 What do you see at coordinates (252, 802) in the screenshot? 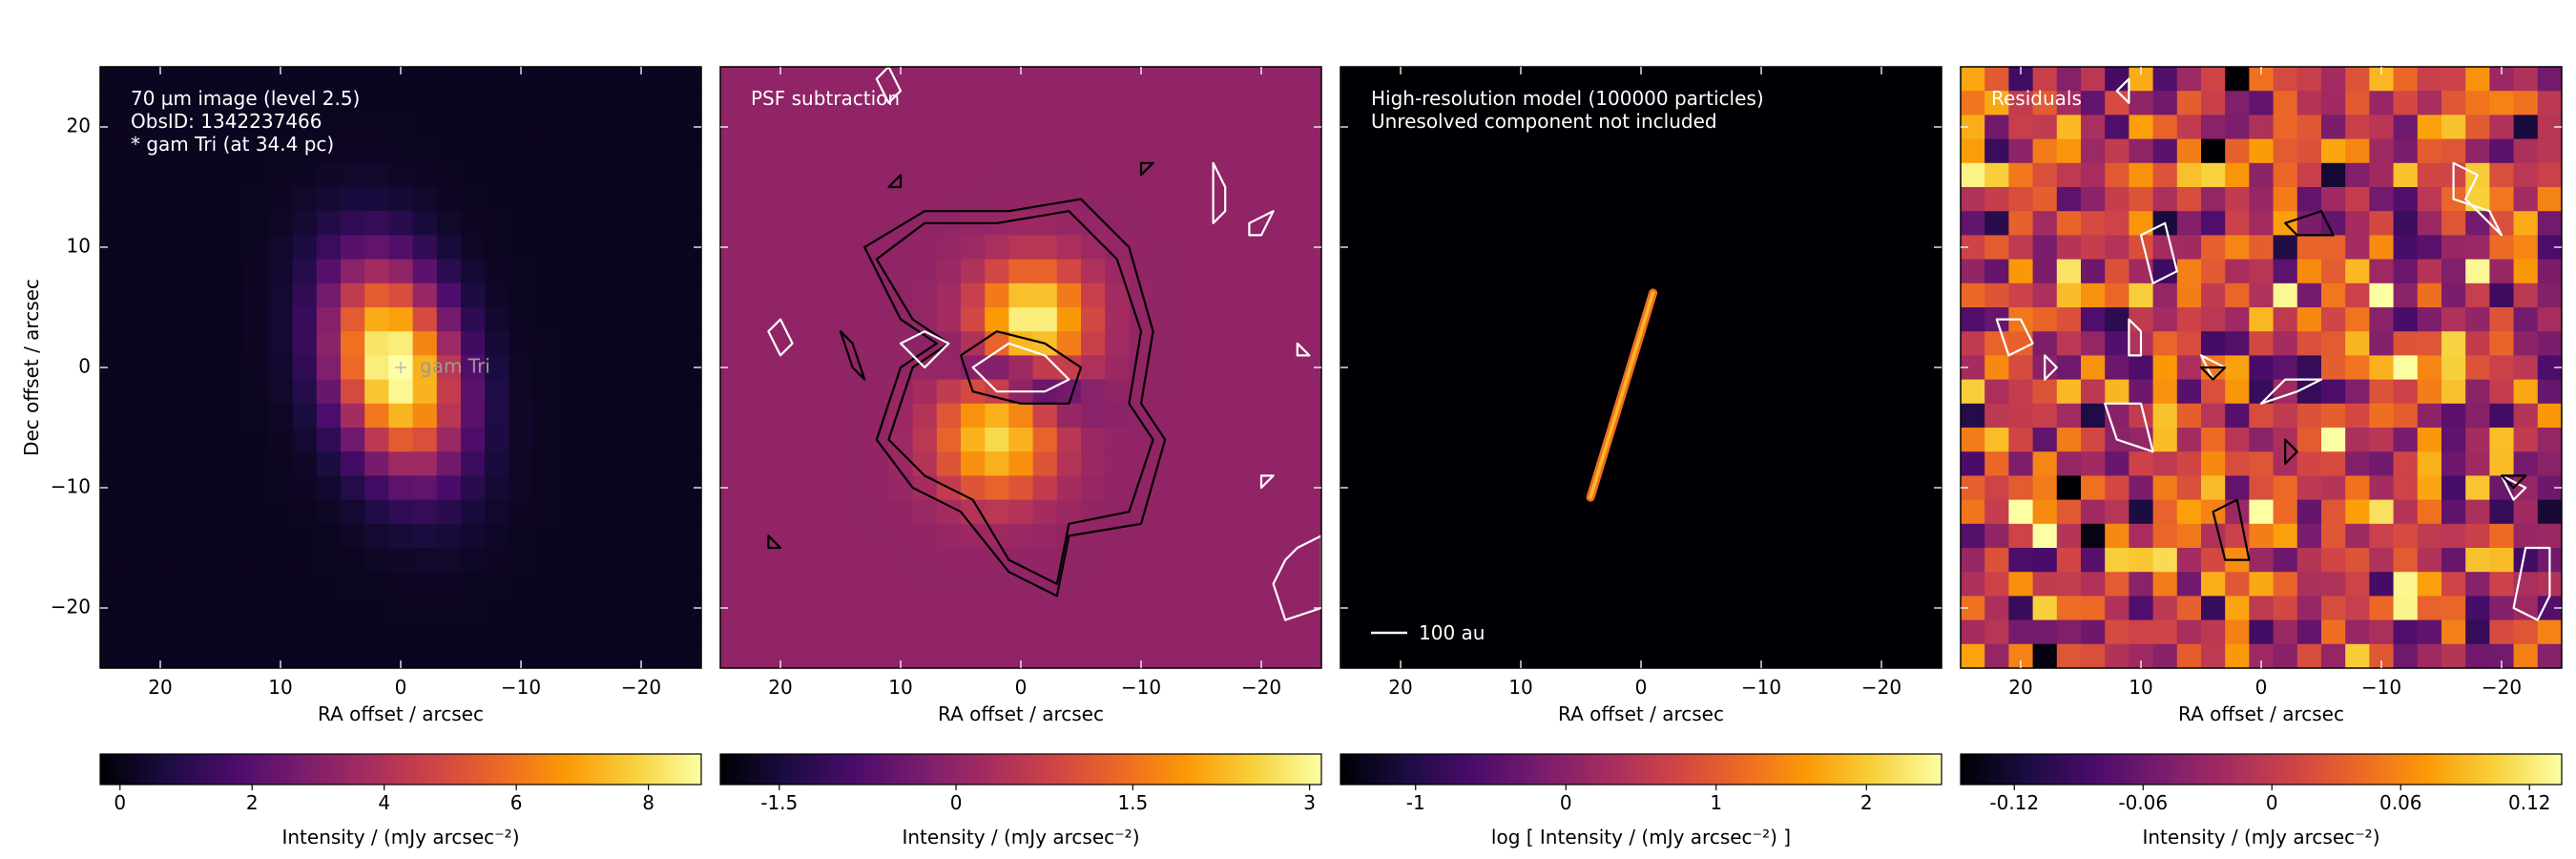
I see `colorbar-tick-label: 2` at bounding box center [252, 802].